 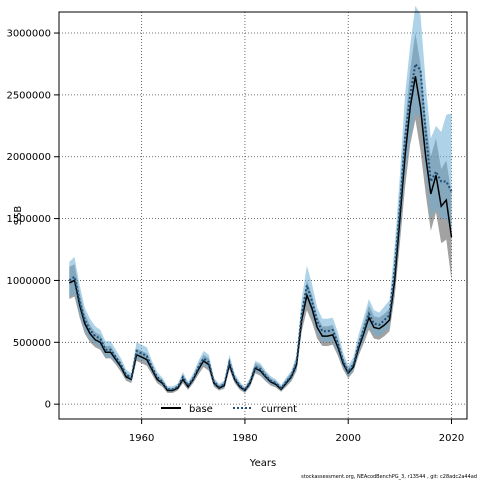 What do you see at coordinates (28, 281) in the screenshot?
I see `y-tick-label: 1000000` at bounding box center [28, 281].